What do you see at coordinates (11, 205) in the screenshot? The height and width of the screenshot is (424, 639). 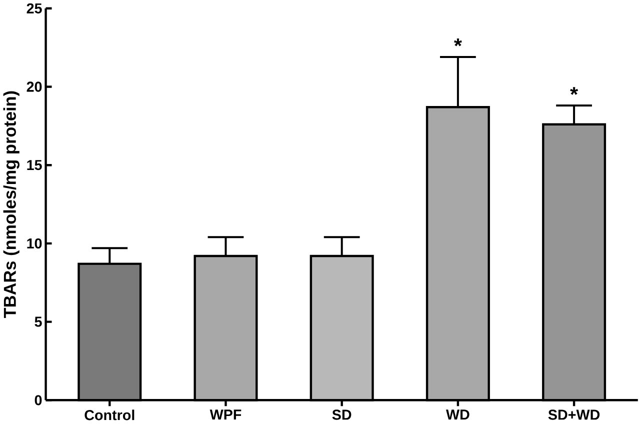 I see `y-axis-title: TBARs (nmoles/mg protein)` at bounding box center [11, 205].